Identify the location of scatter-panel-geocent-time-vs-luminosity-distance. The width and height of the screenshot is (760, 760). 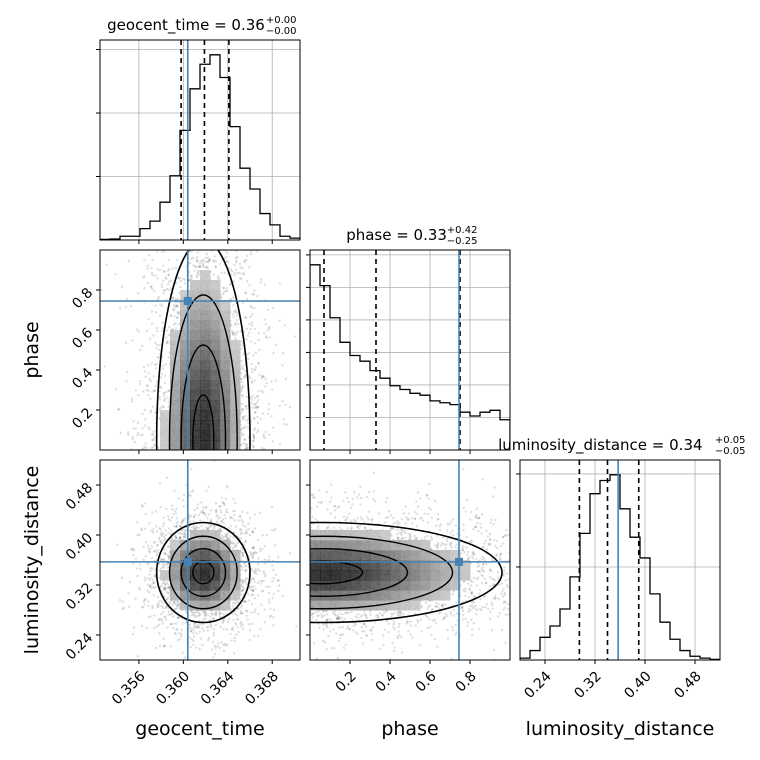
(198, 561).